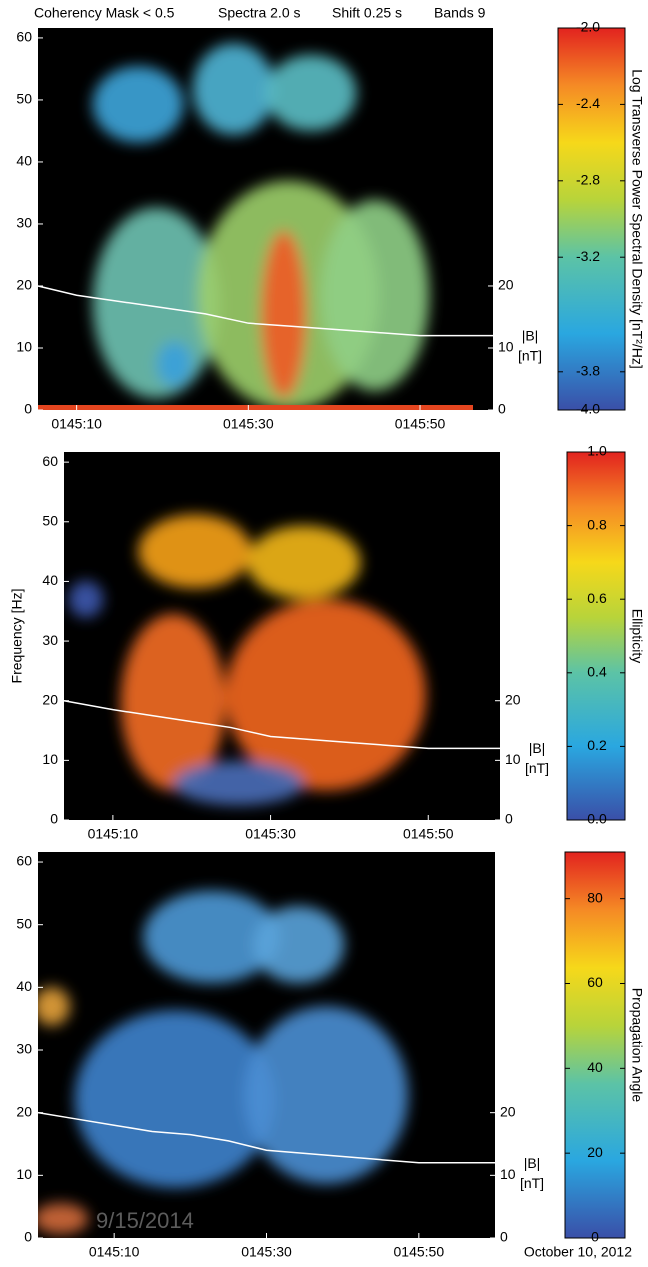 The width and height of the screenshot is (648, 1267). Describe the element at coordinates (595, 1152) in the screenshot. I see `colorbar-tick-label: 20` at that location.